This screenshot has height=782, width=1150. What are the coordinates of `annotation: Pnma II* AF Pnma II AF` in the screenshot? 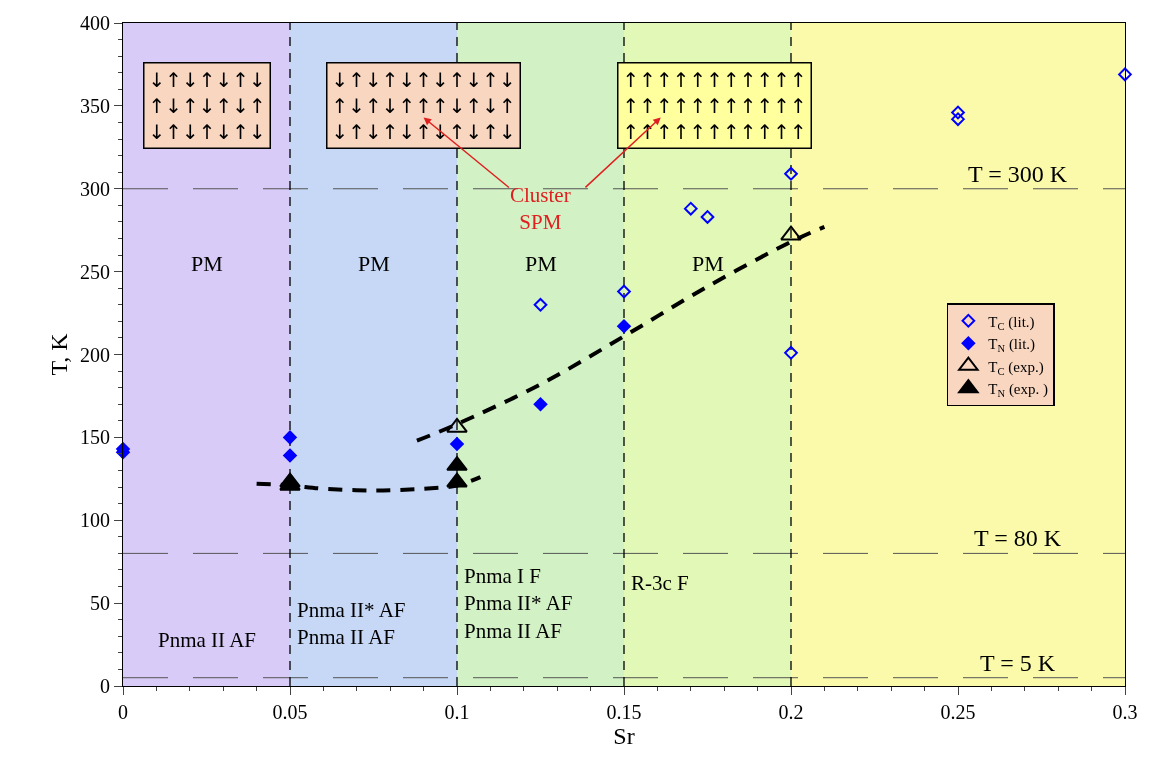 It's located at (351, 624).